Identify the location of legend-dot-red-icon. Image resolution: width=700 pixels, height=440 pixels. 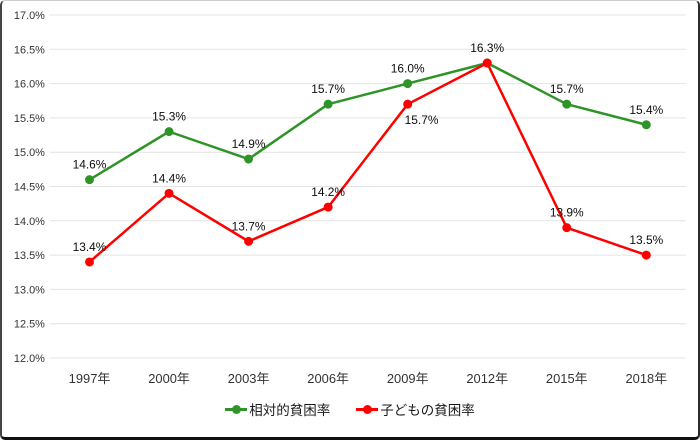
(367, 409).